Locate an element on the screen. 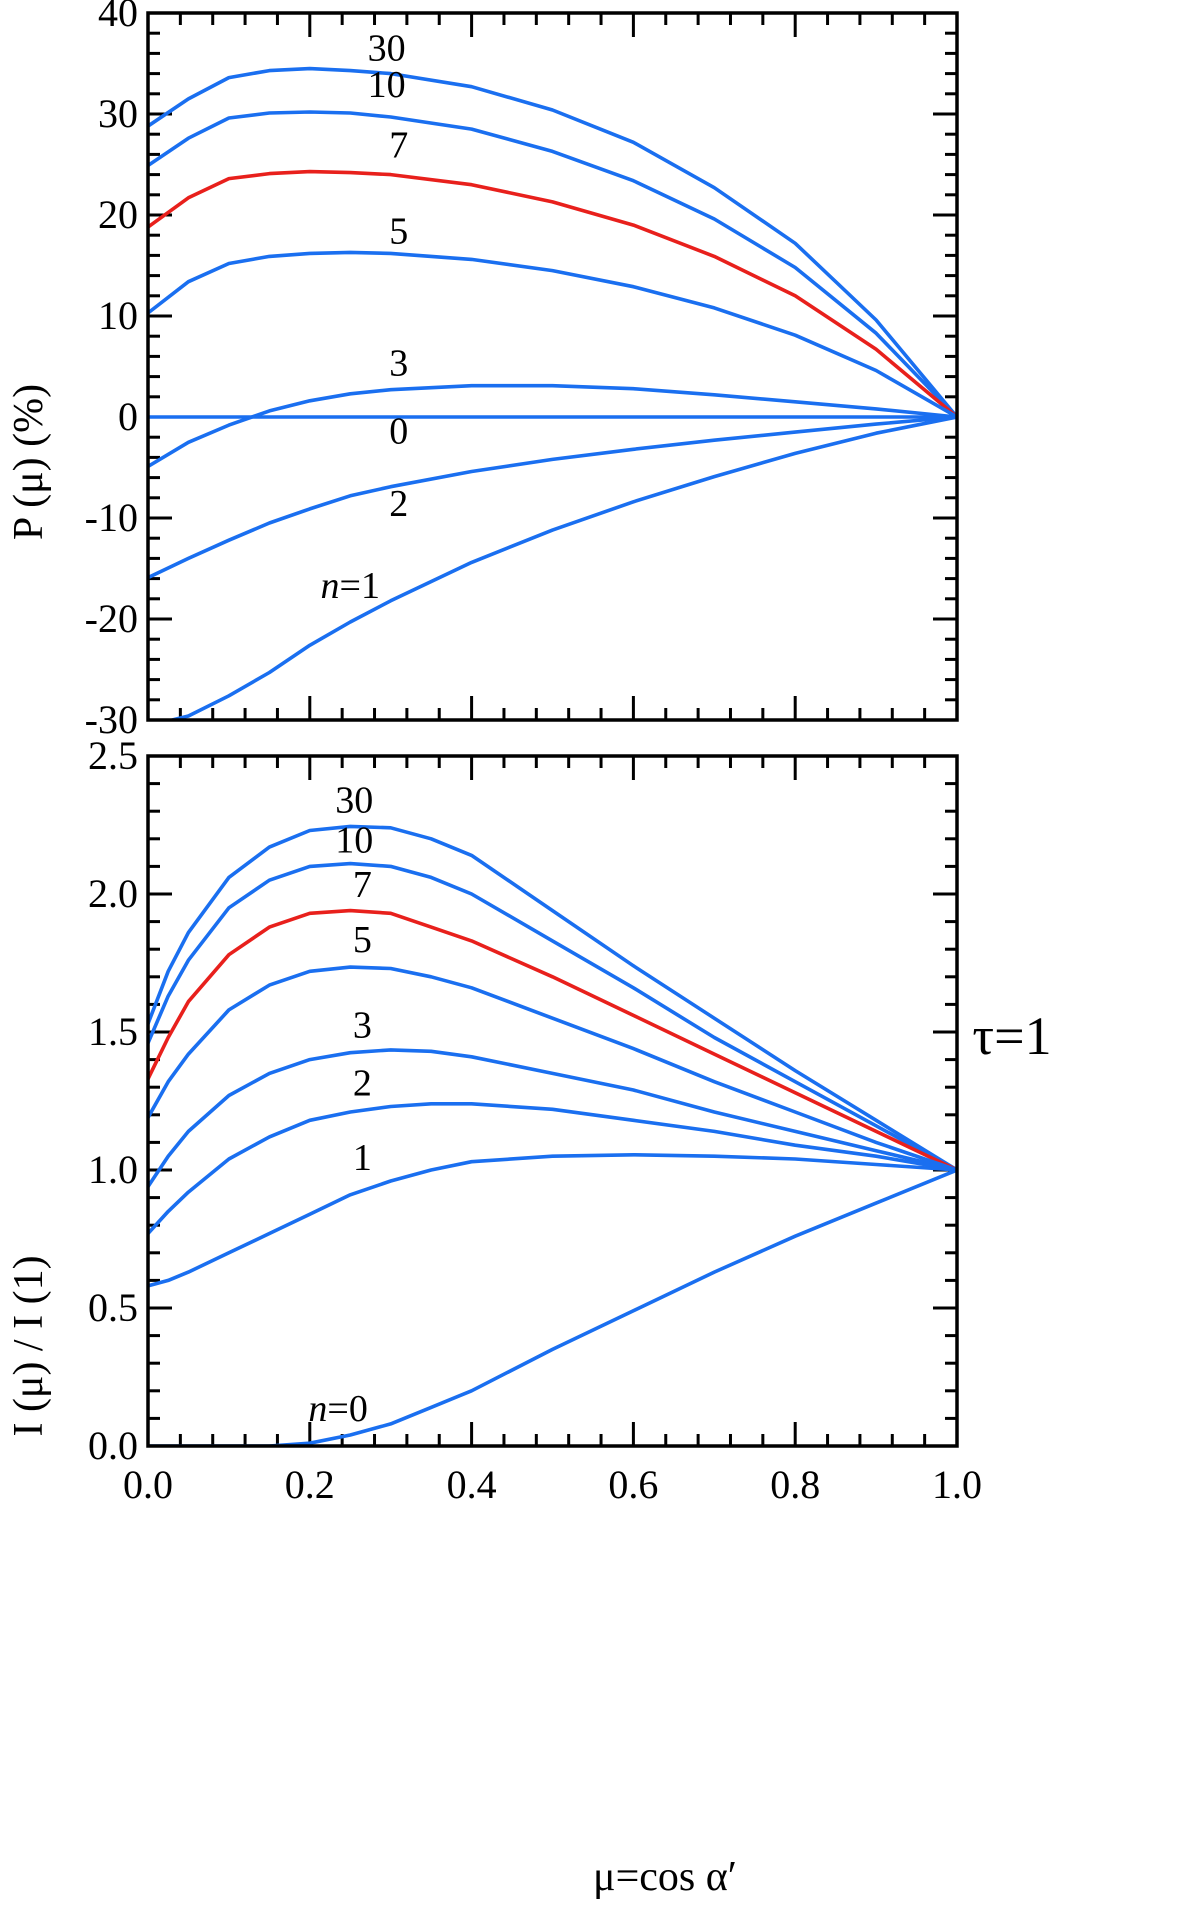 This screenshot has width=1200, height=1914. curve-label: n=1 is located at coordinates (350, 586).